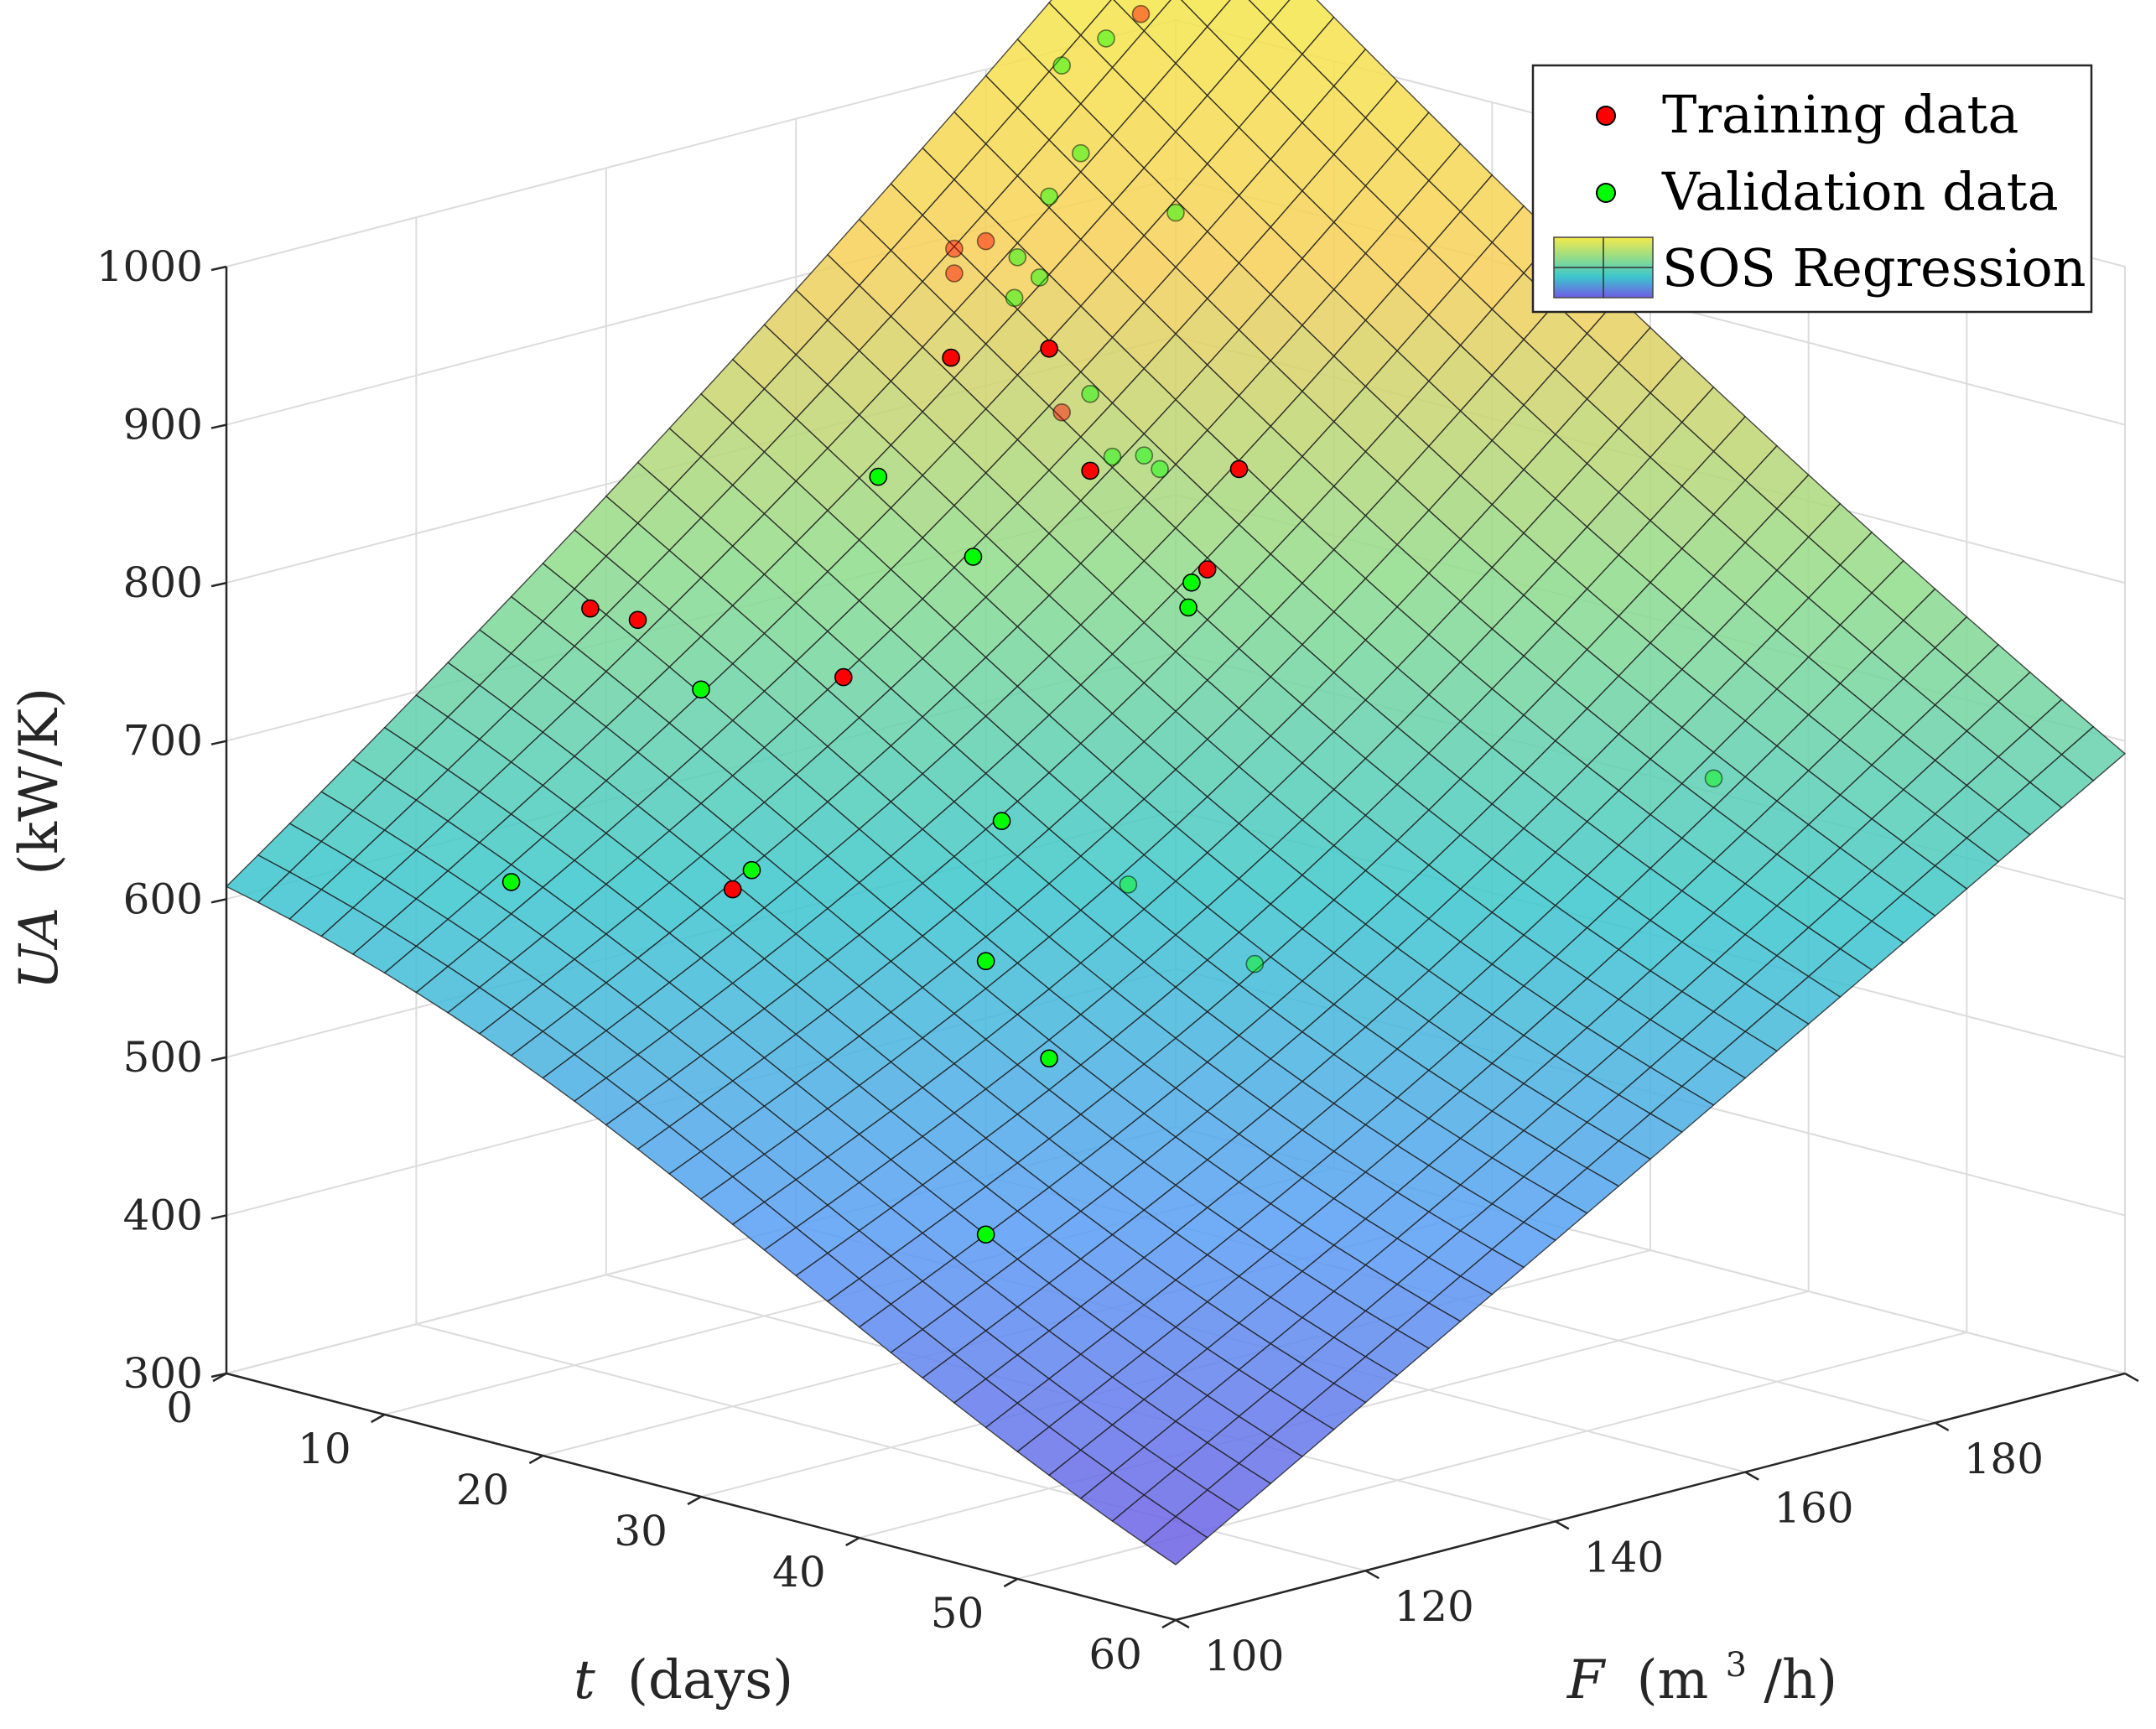 The height and width of the screenshot is (1729, 2156). I want to click on z-tick-label: 600, so click(163, 899).